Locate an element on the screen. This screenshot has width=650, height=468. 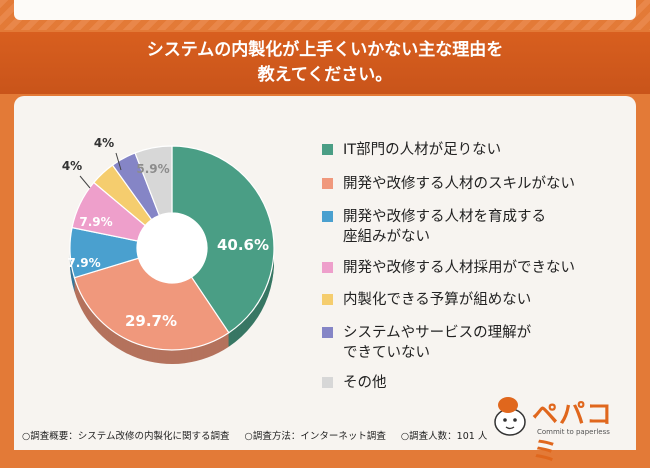
legend-label: その他 is located at coordinates (365, 383).